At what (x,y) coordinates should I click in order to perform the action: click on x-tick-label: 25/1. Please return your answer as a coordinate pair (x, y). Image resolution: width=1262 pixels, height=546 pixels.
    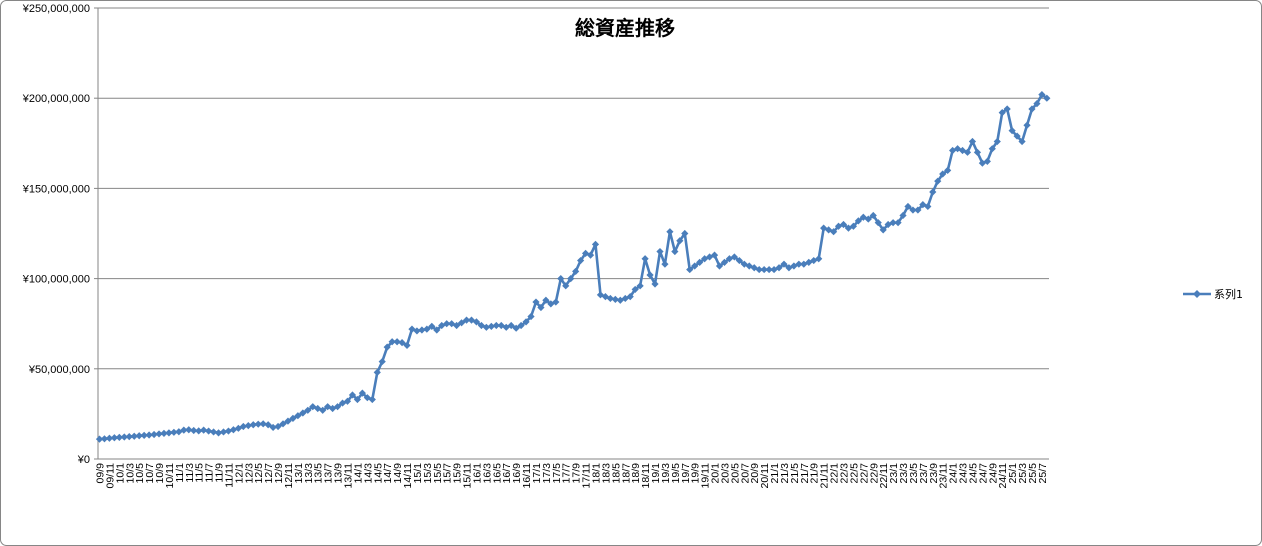
    Looking at the image, I should click on (1013, 473).